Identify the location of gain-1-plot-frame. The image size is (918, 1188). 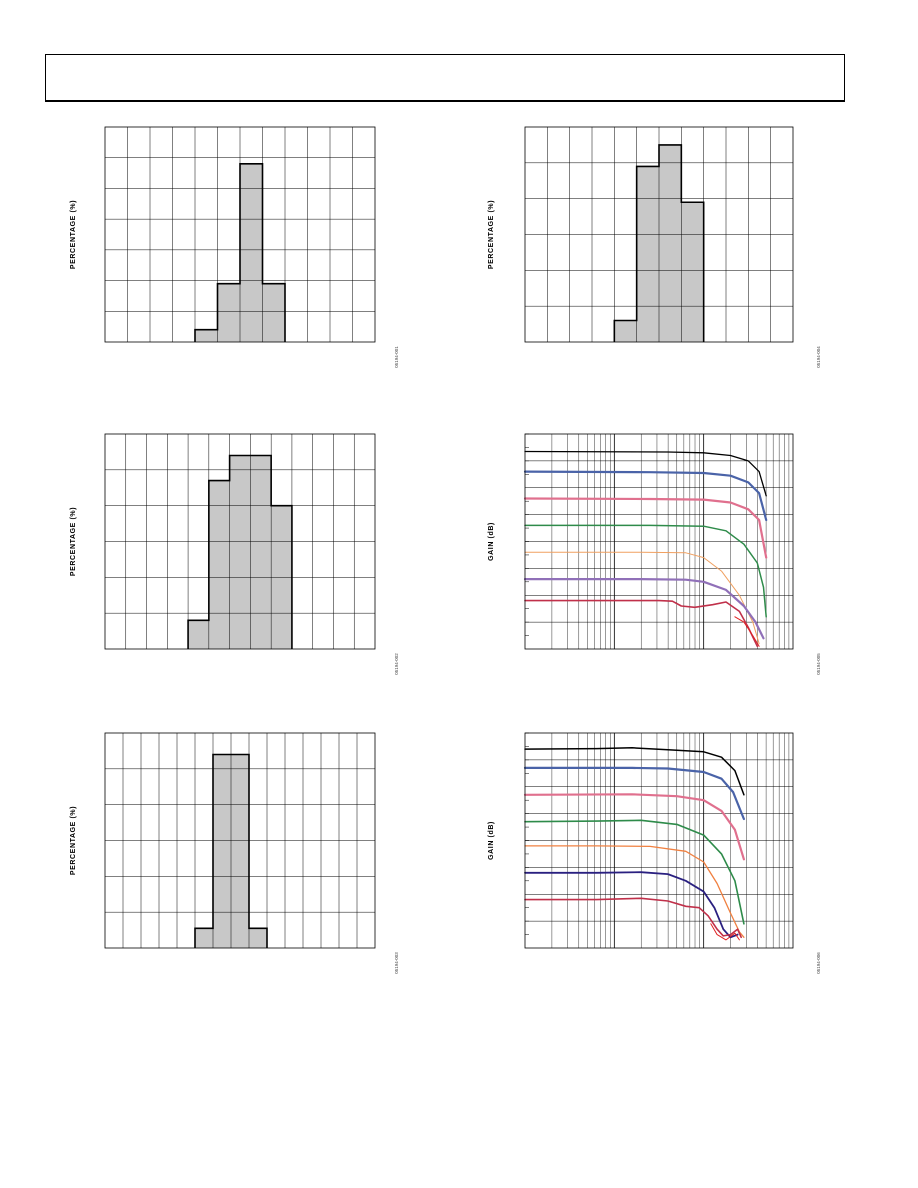
(659, 541).